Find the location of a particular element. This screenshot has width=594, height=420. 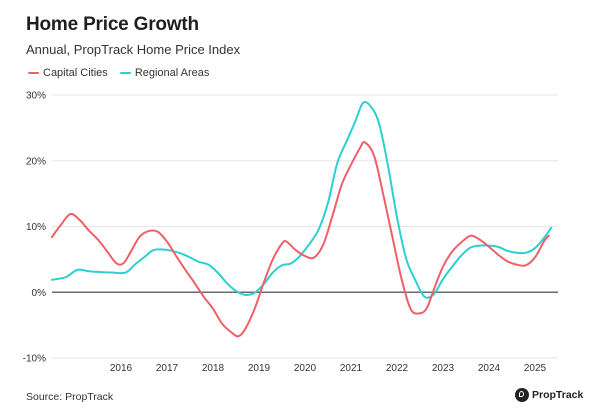

legend-label-regional-areas: Regional Areas is located at coordinates (172, 73).